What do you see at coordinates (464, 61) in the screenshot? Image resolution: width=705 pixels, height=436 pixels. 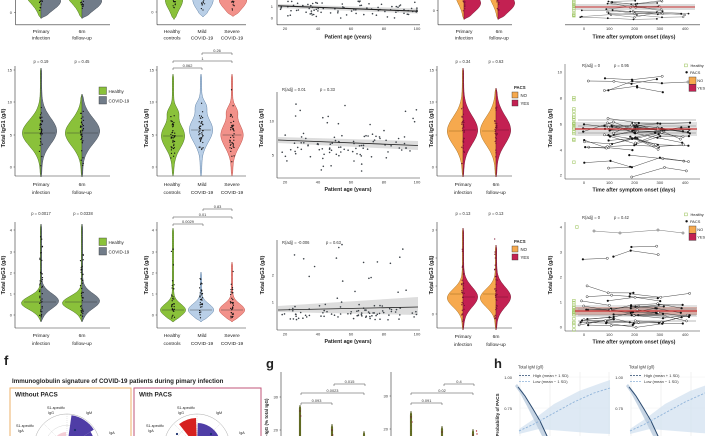 I see `svg-text: p = 0.34` at bounding box center [464, 61].